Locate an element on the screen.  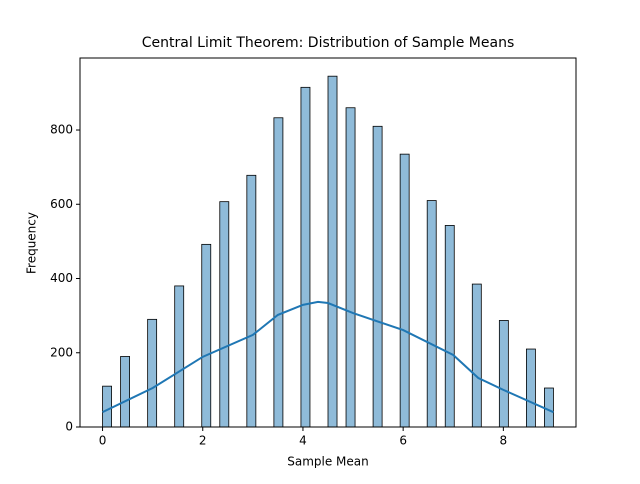
y-tick-label: 800 is located at coordinates (61, 130).